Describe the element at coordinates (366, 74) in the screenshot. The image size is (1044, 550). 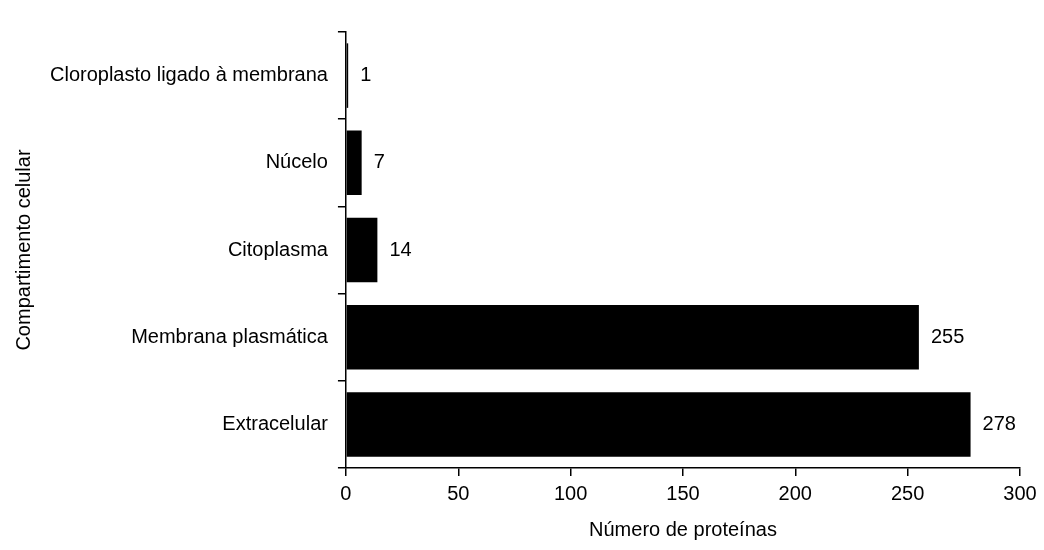
I see `data-label: 1` at that location.